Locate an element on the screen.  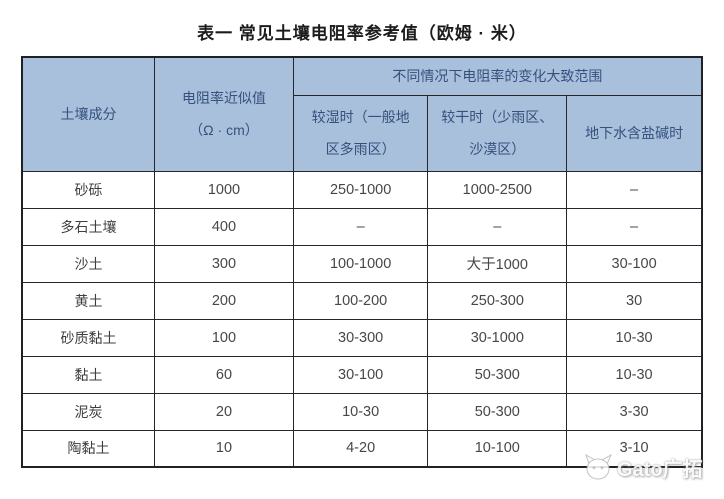
table-row: 陶黏土 10 4-20 10-100 3-10 is located at coordinates (362, 448).